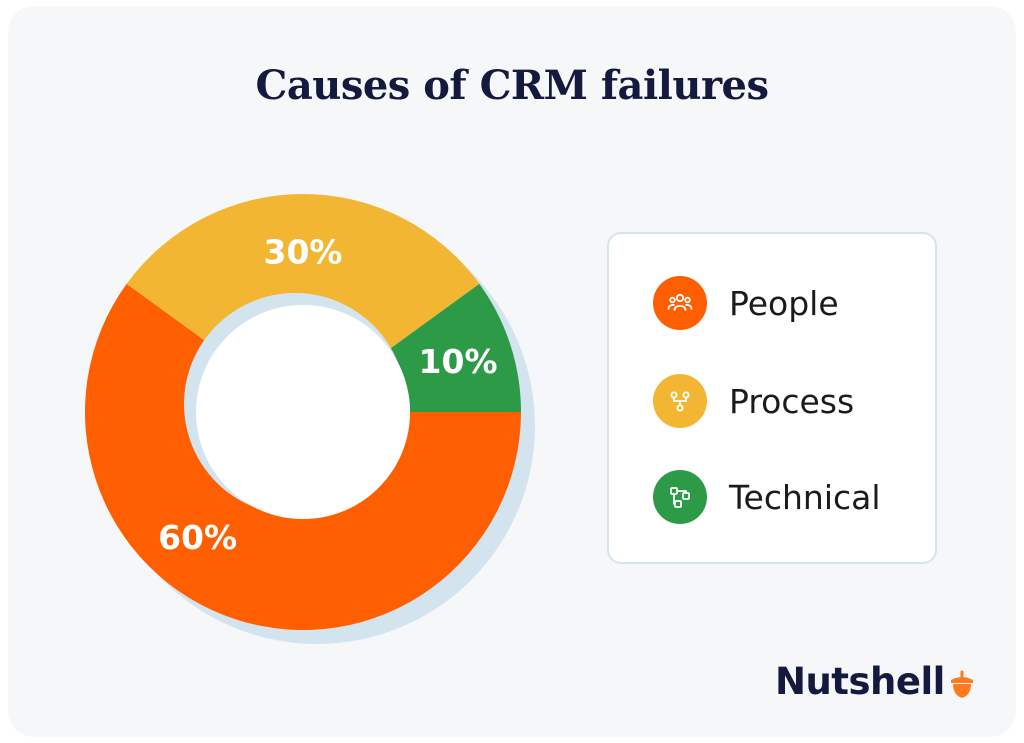  What do you see at coordinates (680, 303) in the screenshot?
I see `people-icon` at bounding box center [680, 303].